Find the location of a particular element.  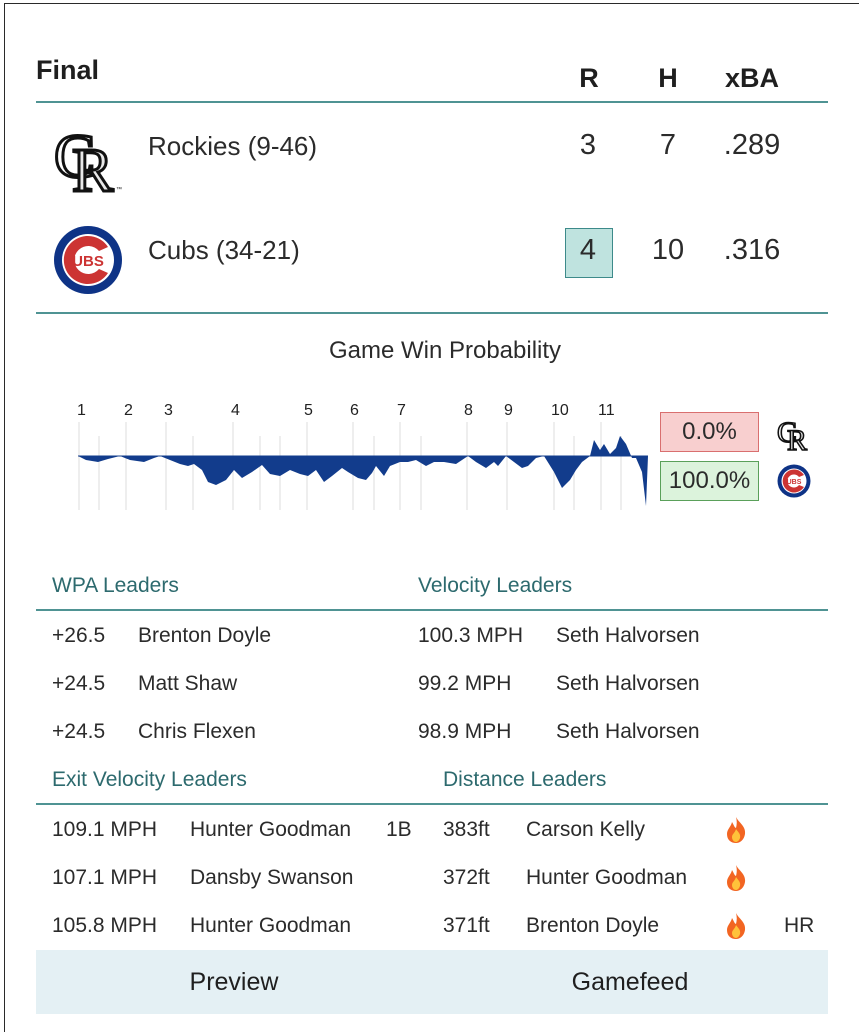

distance-leaders-title: Distance Leaders is located at coordinates (525, 779).